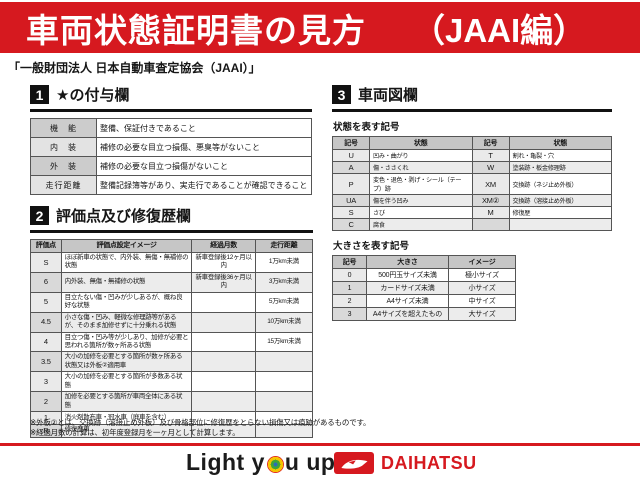 The height and width of the screenshot is (480, 640). Describe the element at coordinates (407, 262) in the screenshot. I see `column-header: 大きさ` at that location.